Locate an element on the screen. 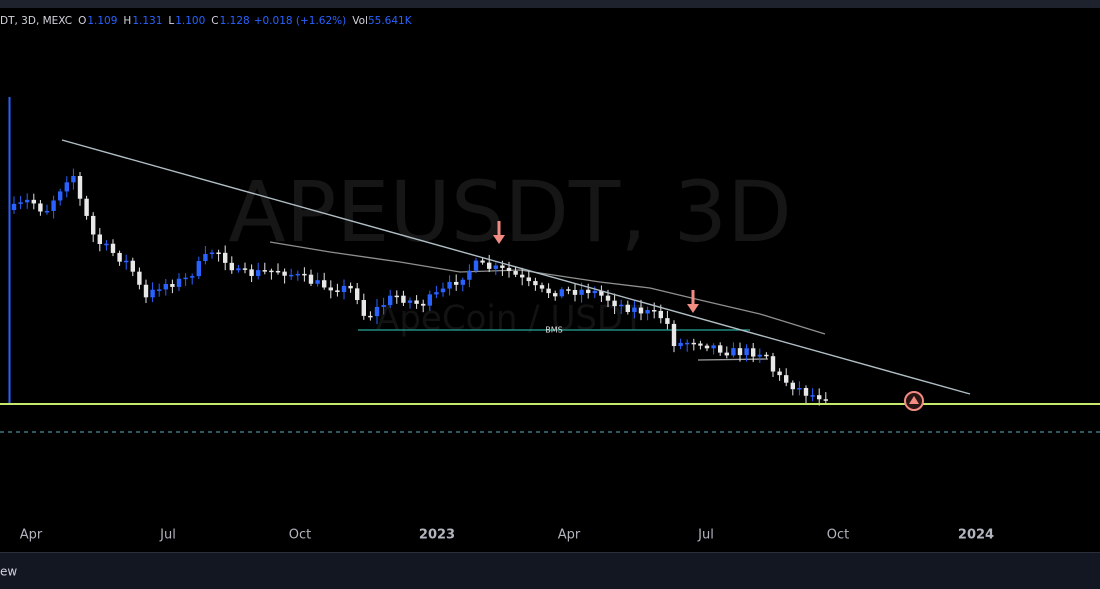  legend-symbol: DT, 3D, MEXC is located at coordinates (36, 21).